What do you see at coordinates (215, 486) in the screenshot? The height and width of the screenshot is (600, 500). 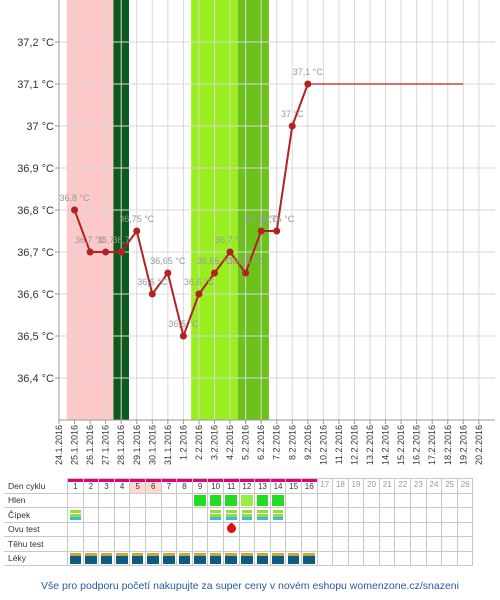 I see `cycle-cell: 10` at bounding box center [215, 486].